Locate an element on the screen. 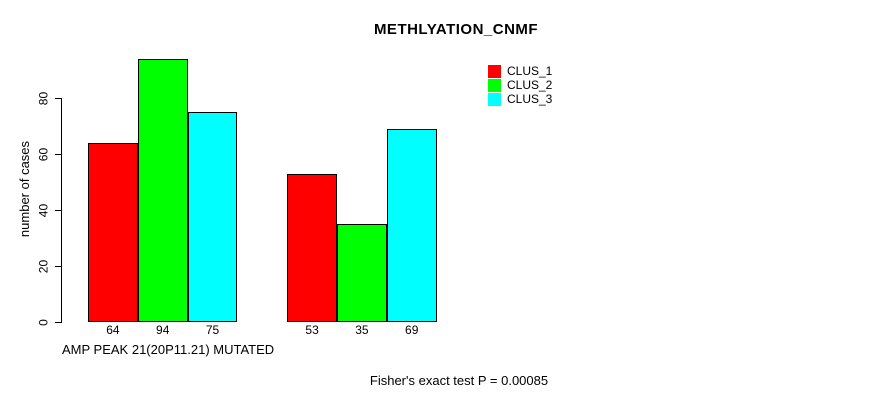 The image size is (890, 400). legend: CLUS_1 CLUS_2 CLUS_3 is located at coordinates (520, 86).